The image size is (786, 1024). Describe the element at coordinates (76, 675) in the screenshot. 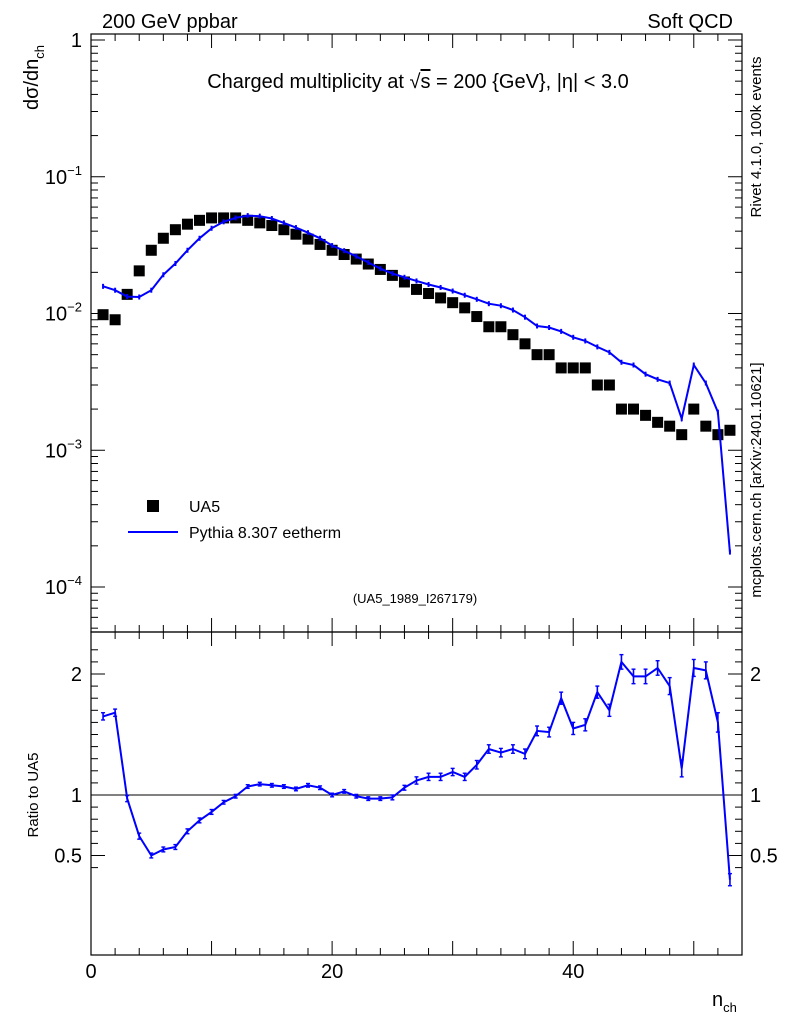

I see `ratio-y-tick-label-left: 2` at that location.